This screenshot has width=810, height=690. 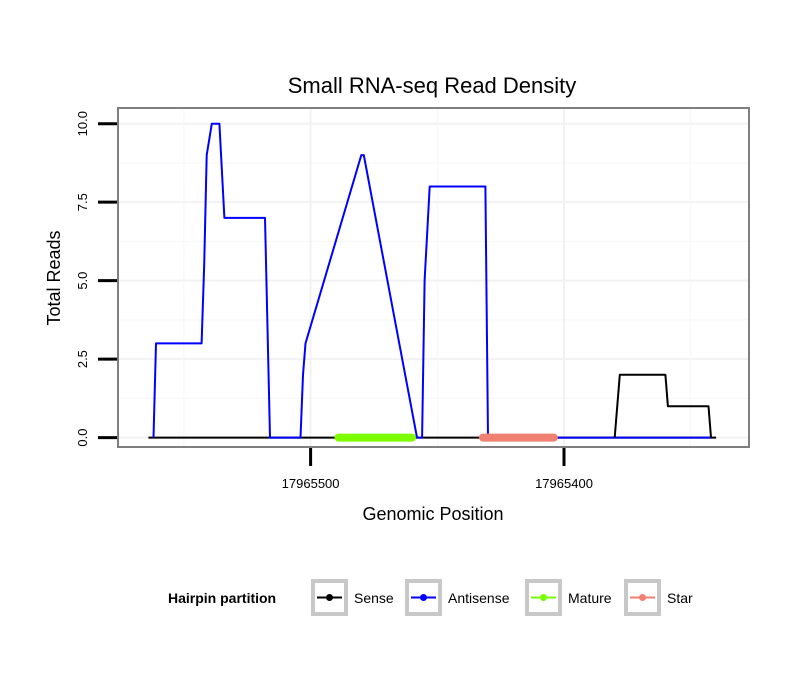 What do you see at coordinates (662, 405) in the screenshot?
I see `series-sense-line` at bounding box center [662, 405].